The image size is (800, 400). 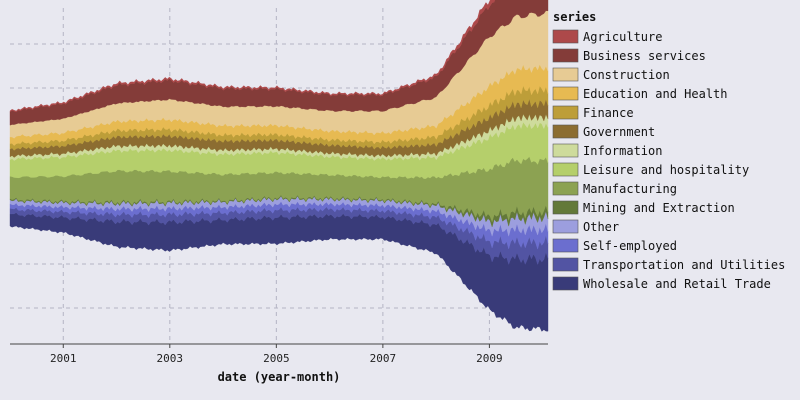 I want to click on legend-label: Business services, so click(x=644, y=56).